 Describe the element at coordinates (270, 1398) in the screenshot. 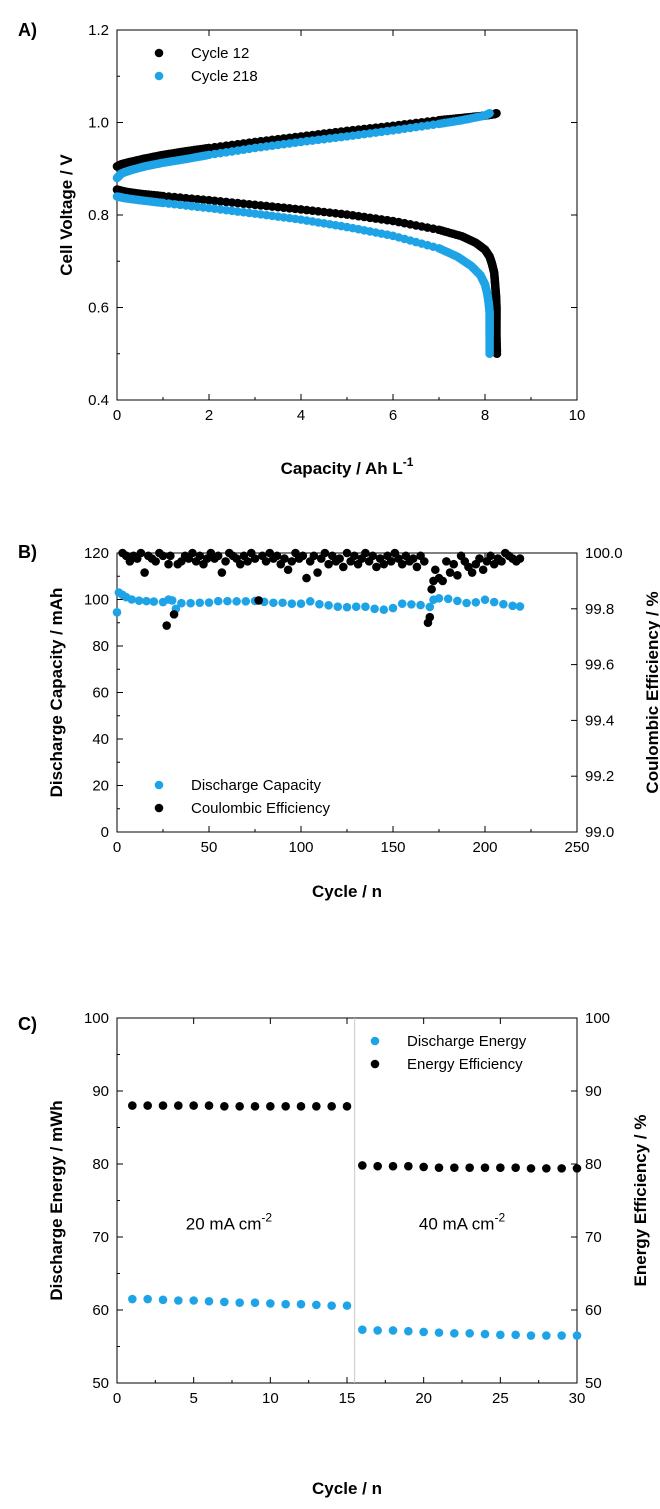

I see `x-tick-label: 10` at that location.